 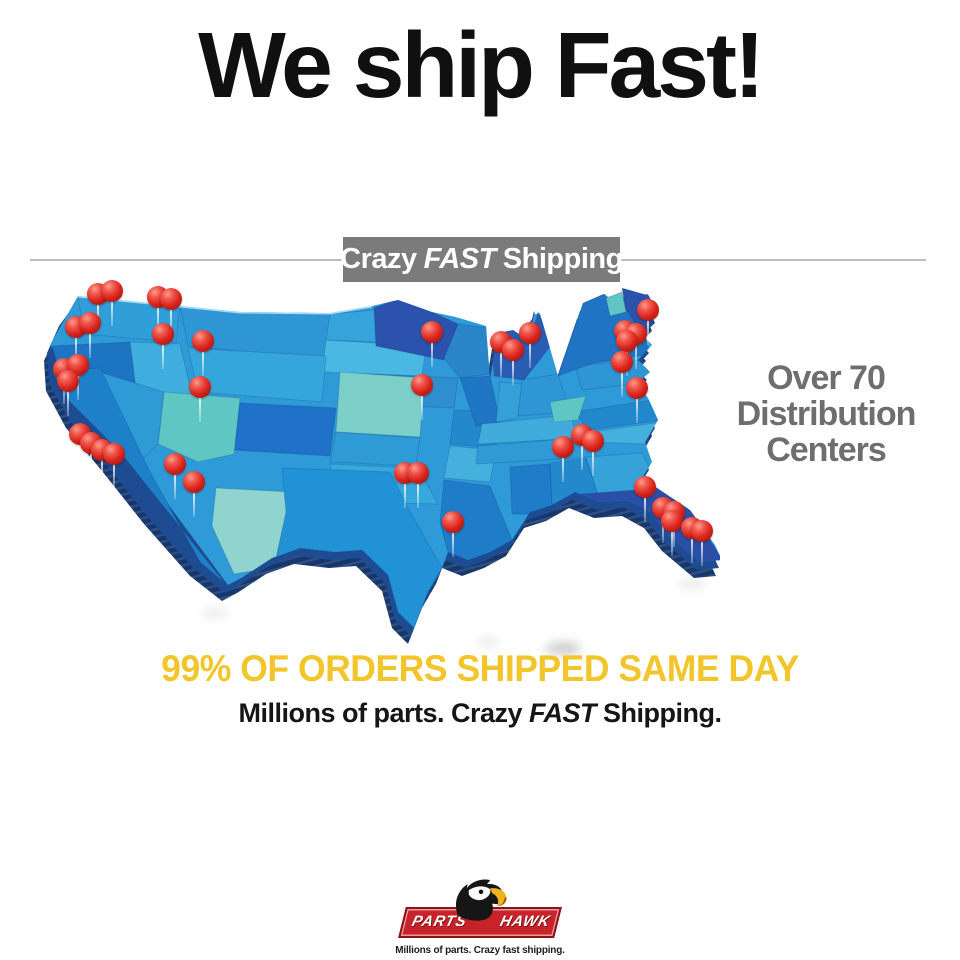 I want to click on banner-text-fast: FAST, so click(x=460, y=259).